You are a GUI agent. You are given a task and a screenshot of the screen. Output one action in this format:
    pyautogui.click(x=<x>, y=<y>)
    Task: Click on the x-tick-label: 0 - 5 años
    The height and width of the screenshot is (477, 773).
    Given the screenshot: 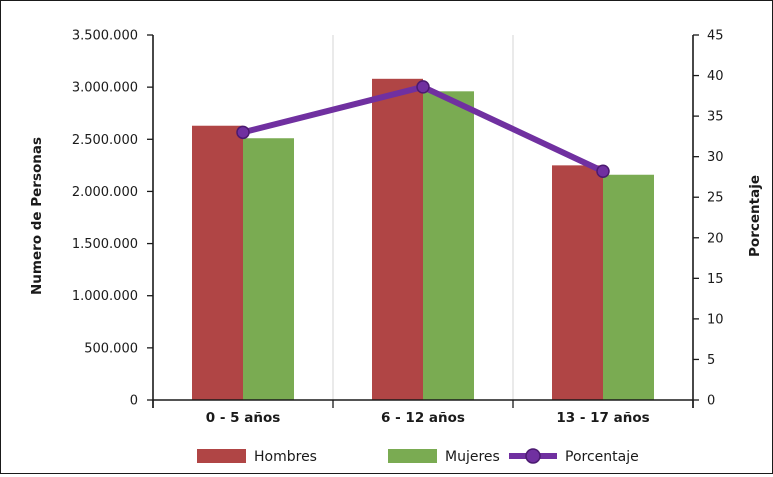 What is the action you would take?
    pyautogui.click(x=243, y=418)
    